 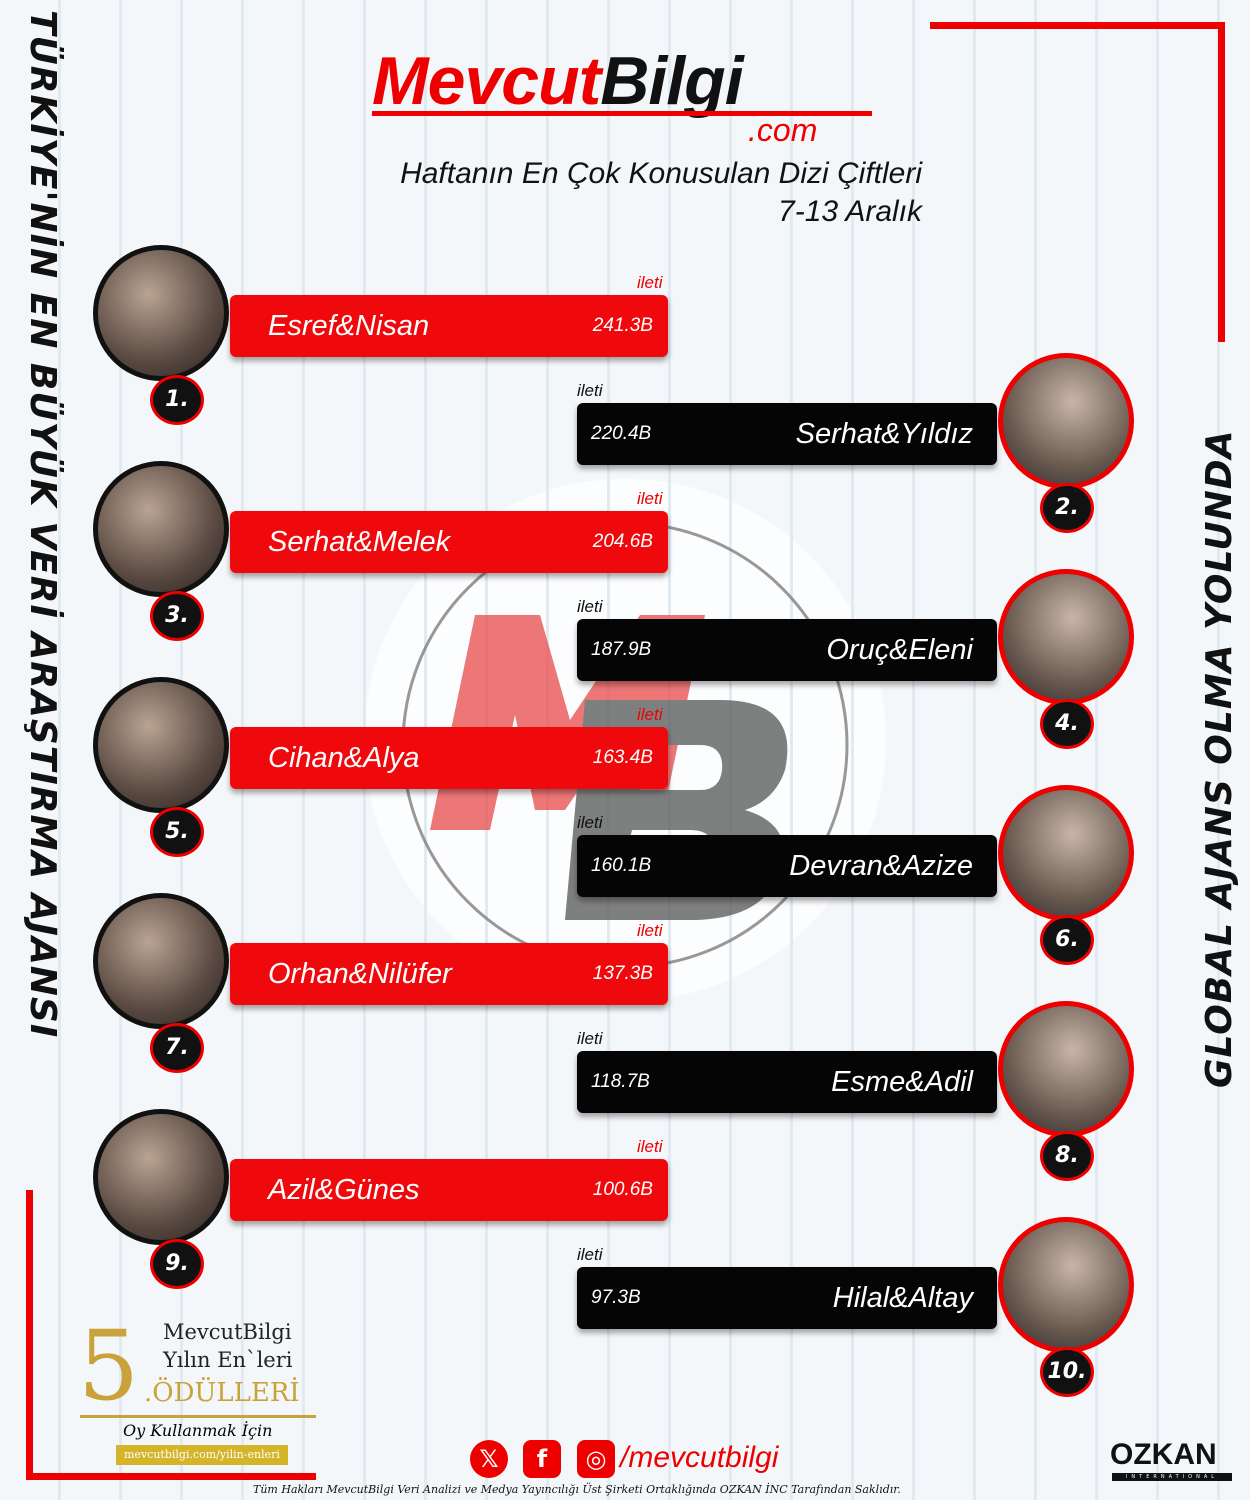 I want to click on brand-logo: MevcutBilgi, so click(x=558, y=81).